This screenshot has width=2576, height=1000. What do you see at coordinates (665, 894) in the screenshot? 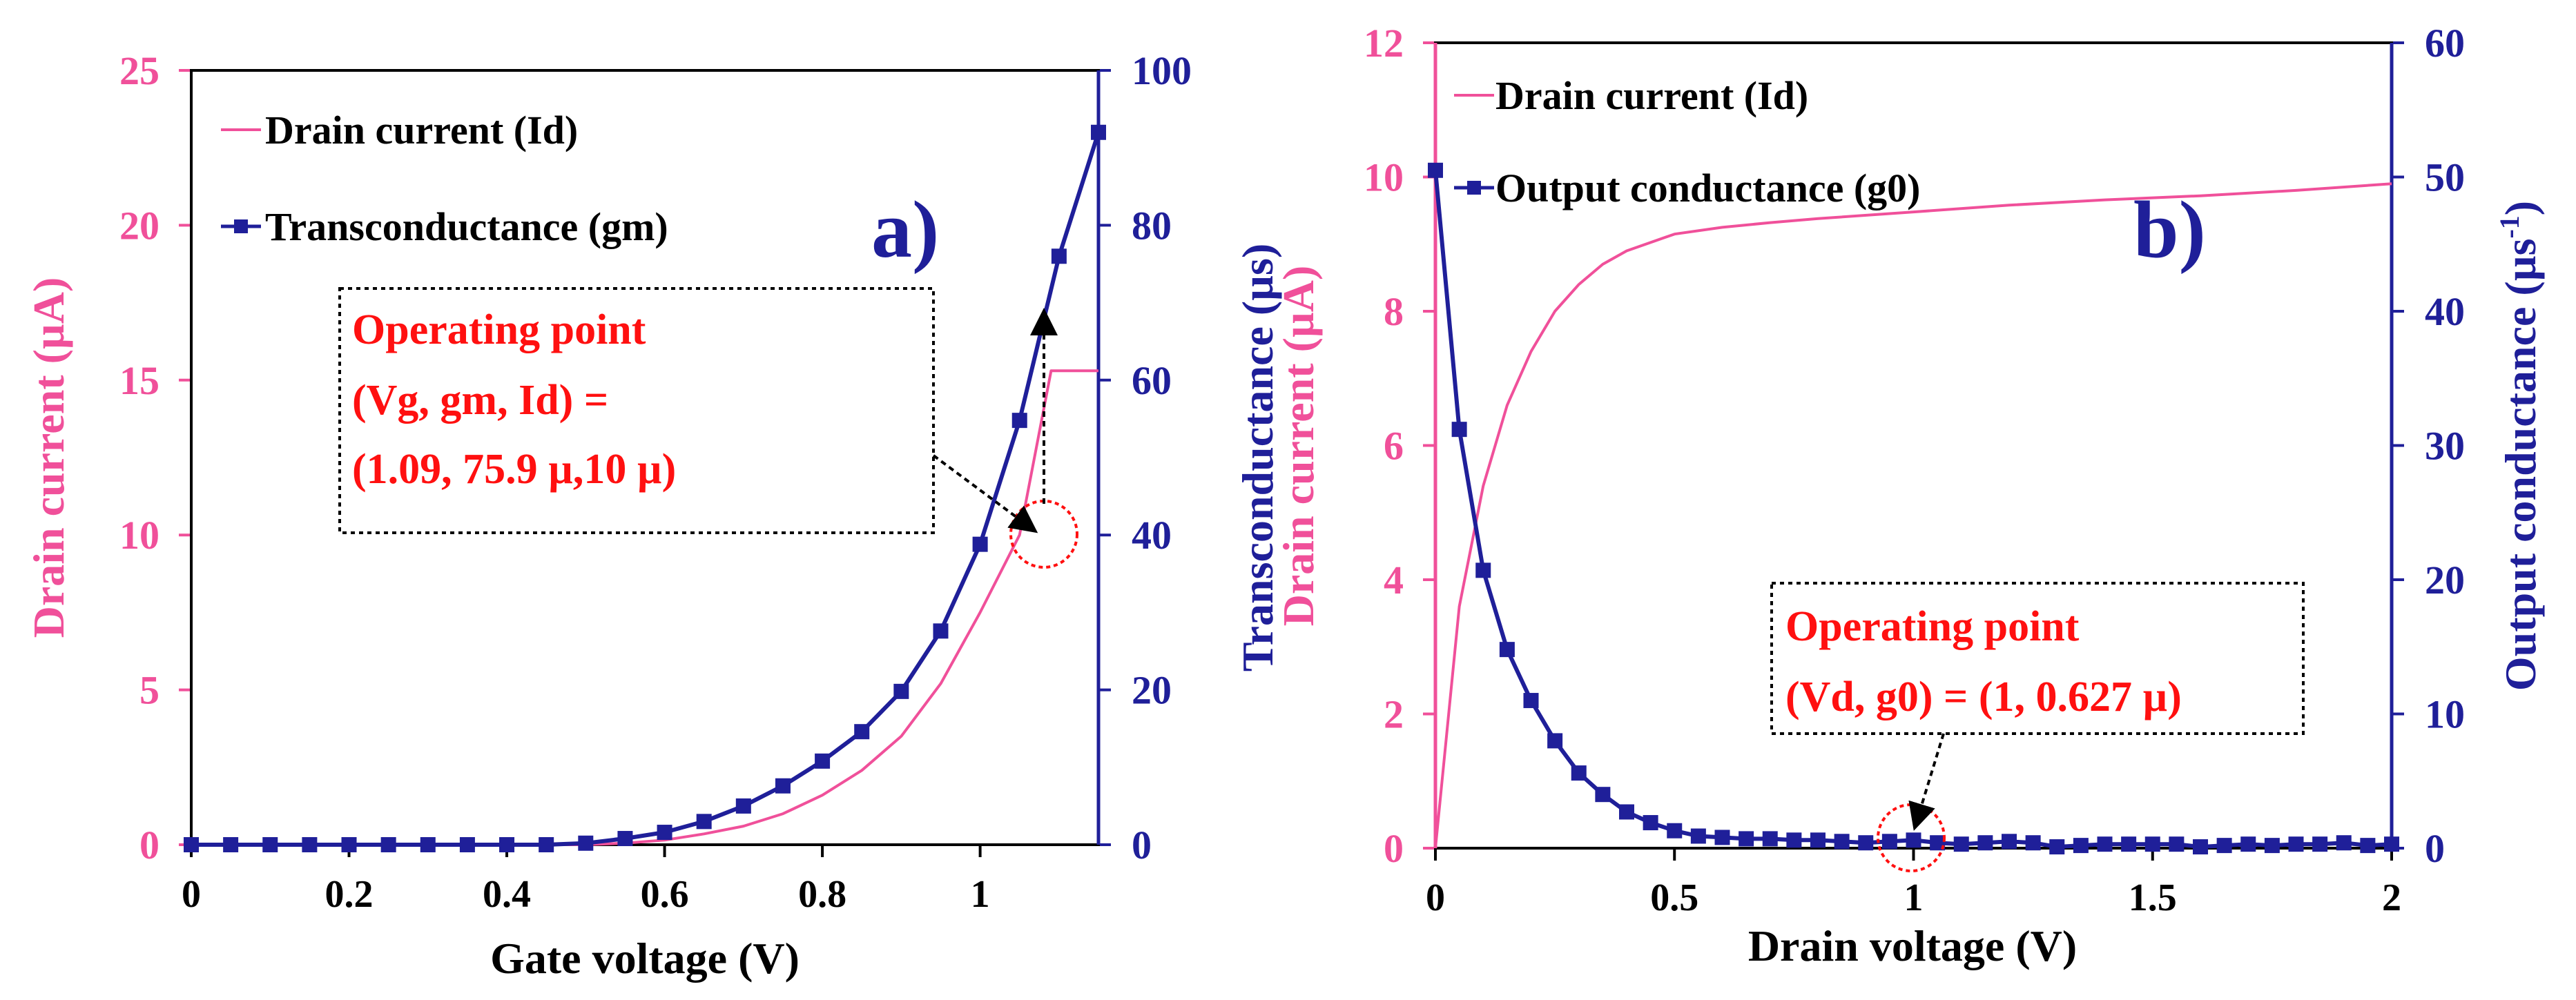
I see `x-tick-label: 0.6` at bounding box center [665, 894].